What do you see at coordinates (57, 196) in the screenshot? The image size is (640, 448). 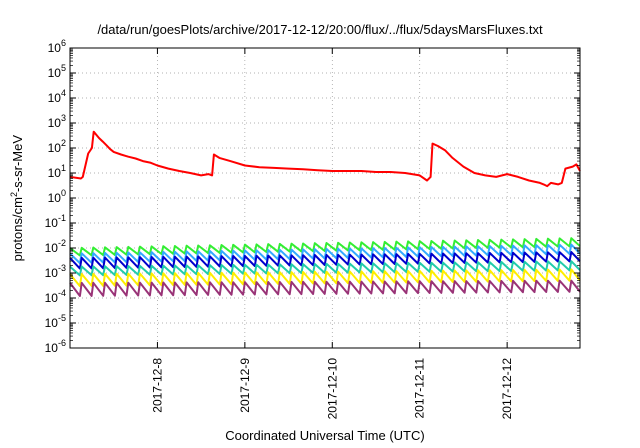 I see `y-tick-label: 10⁰` at bounding box center [57, 196].